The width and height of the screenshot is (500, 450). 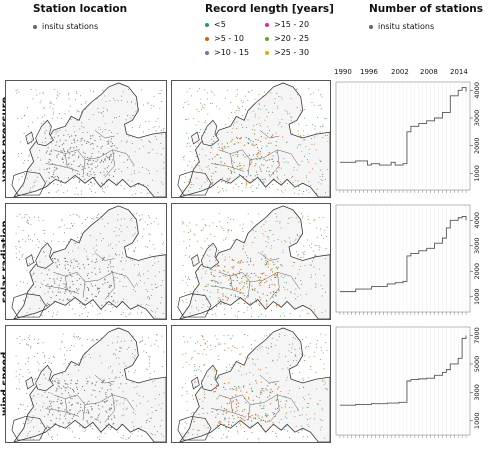 What do you see at coordinates (477, 364) in the screenshot?
I see `y-tick-label: 5000` at bounding box center [477, 364].